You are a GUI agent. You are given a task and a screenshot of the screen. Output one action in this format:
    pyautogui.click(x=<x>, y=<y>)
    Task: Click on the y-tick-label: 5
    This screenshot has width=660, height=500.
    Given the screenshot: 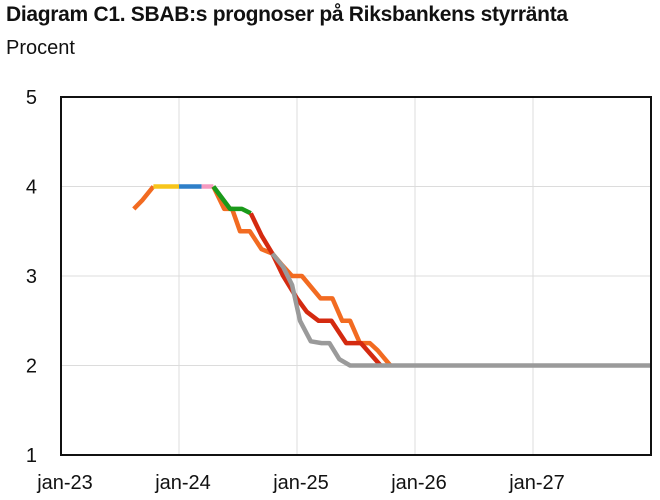 What is the action you would take?
    pyautogui.click(x=31, y=98)
    